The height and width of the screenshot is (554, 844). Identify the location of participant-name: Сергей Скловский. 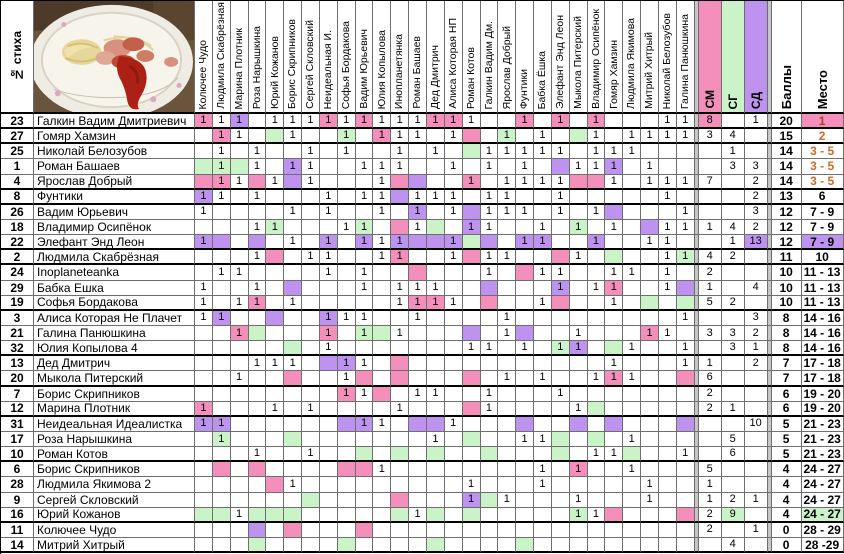
(114, 500).